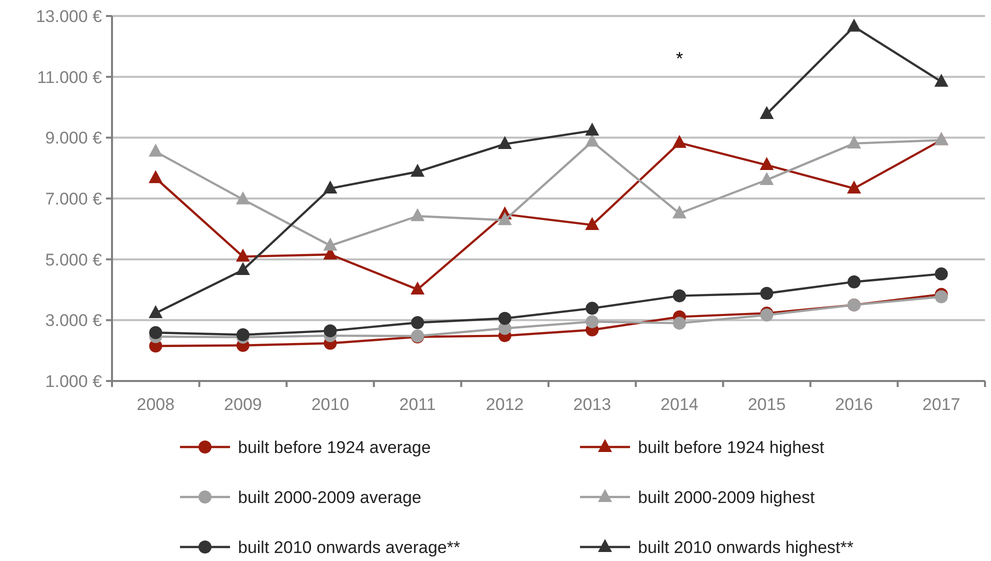 The width and height of the screenshot is (991, 561). What do you see at coordinates (74, 260) in the screenshot?
I see `y-tick-label: 5.000 €` at bounding box center [74, 260].